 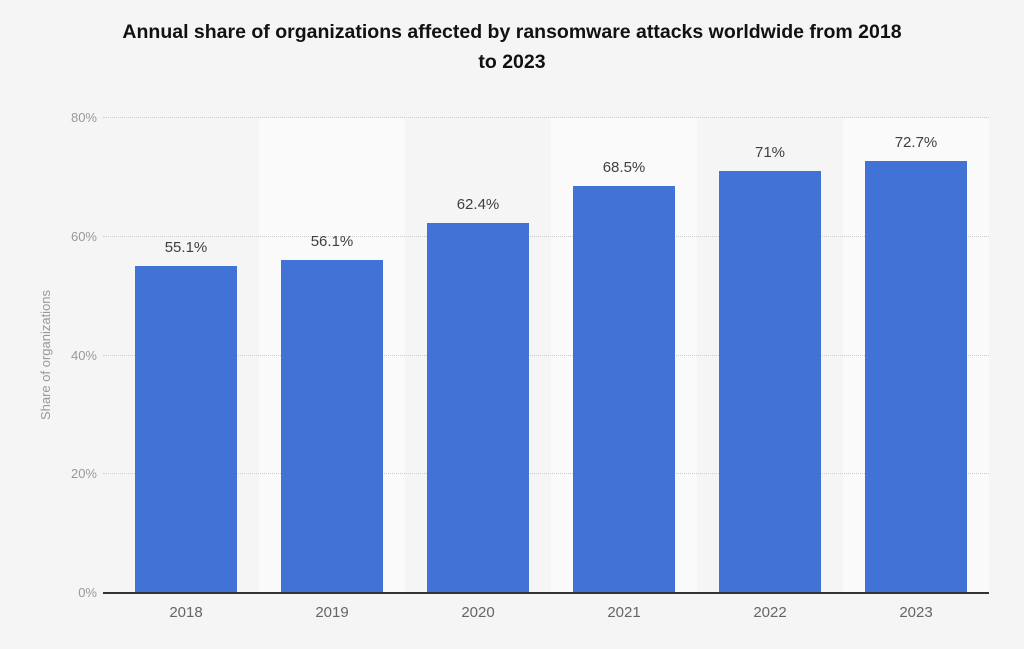 I want to click on x-tick-label: 2018, so click(x=186, y=612).